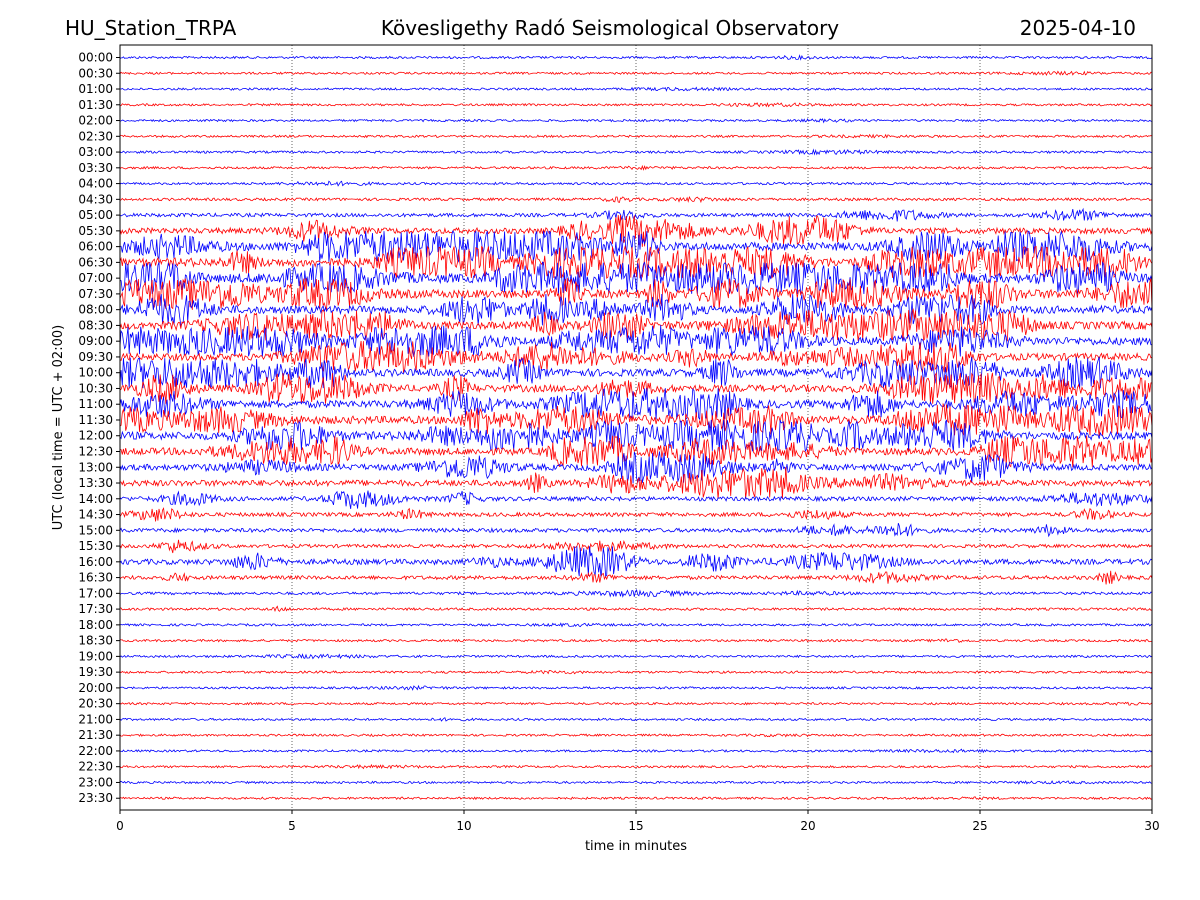  I want to click on y-tick-label: 16:00, so click(95, 562).